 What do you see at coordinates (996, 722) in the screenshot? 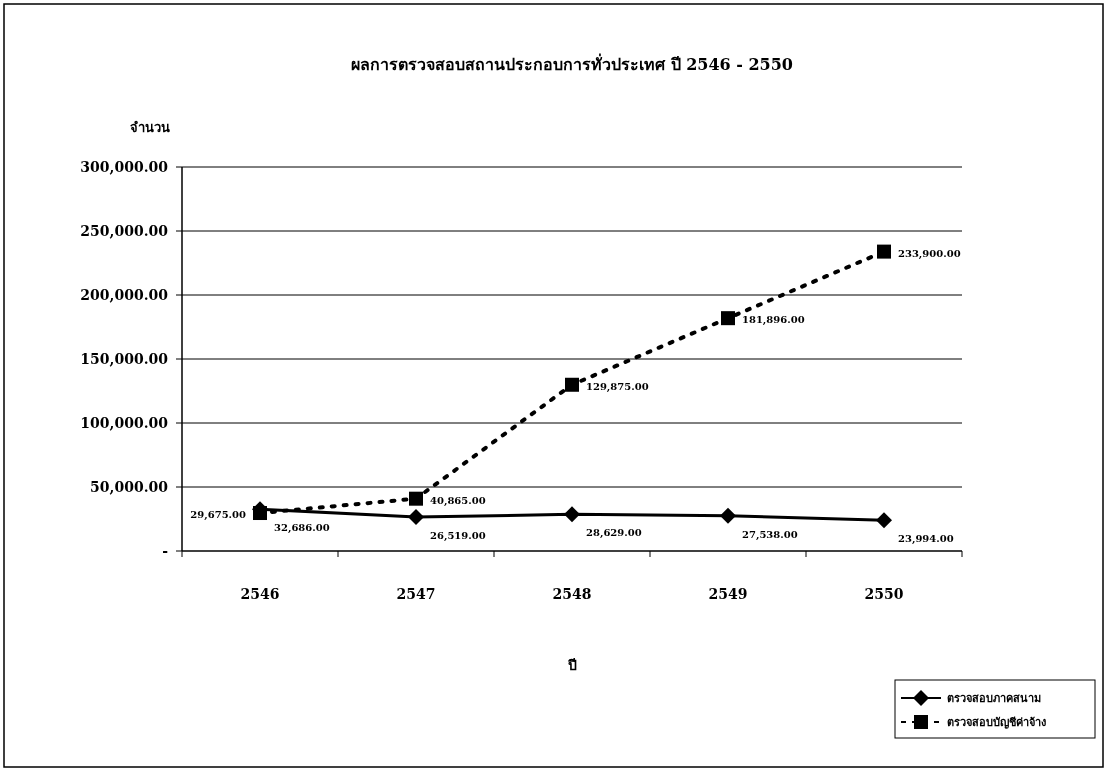
I see `legend-label: ตรวจสอบบัญชีค่าจ้าง` at bounding box center [996, 722].